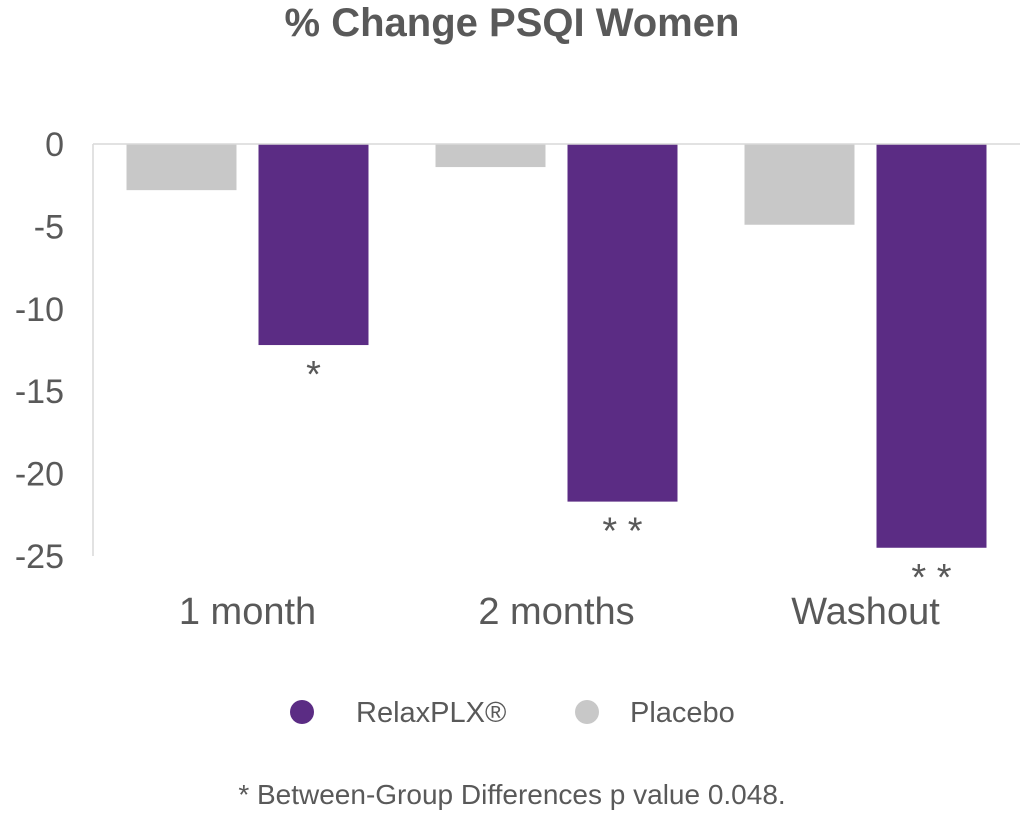 The height and width of the screenshot is (814, 1024). I want to click on x-category-label: 2 months, so click(556, 612).